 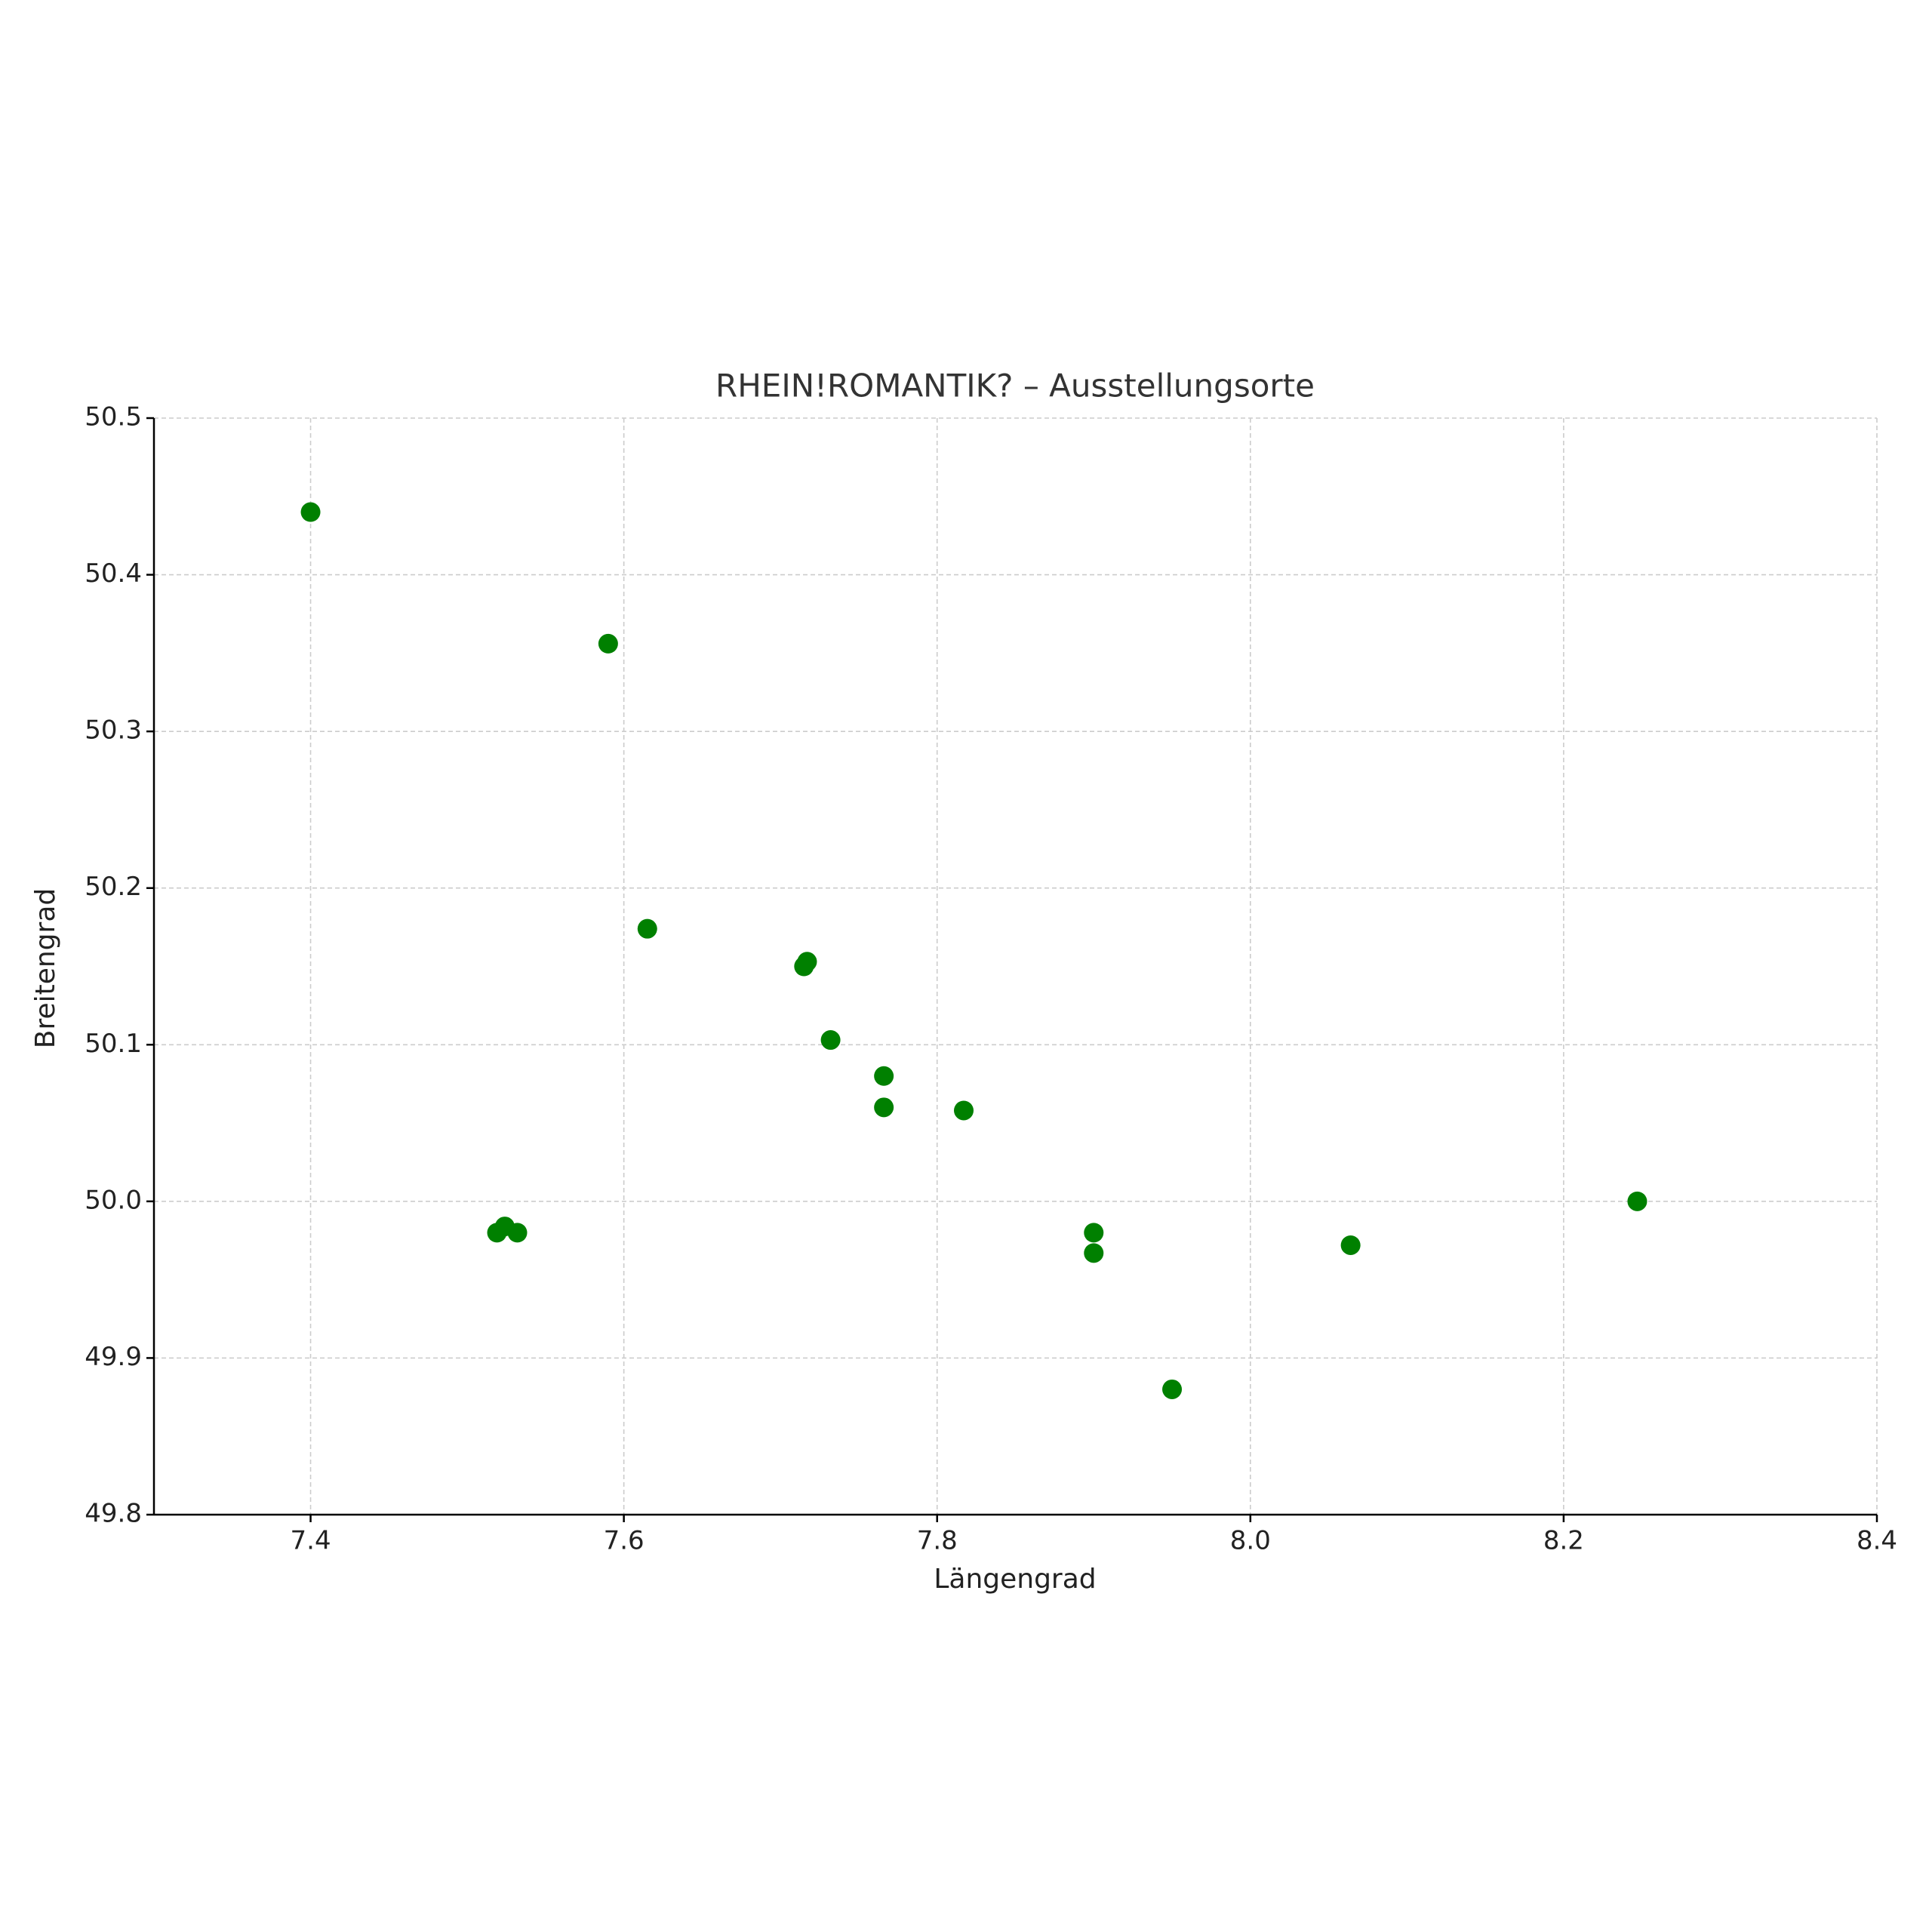 What do you see at coordinates (113, 730) in the screenshot?
I see `y-tick-label: 50.3` at bounding box center [113, 730].